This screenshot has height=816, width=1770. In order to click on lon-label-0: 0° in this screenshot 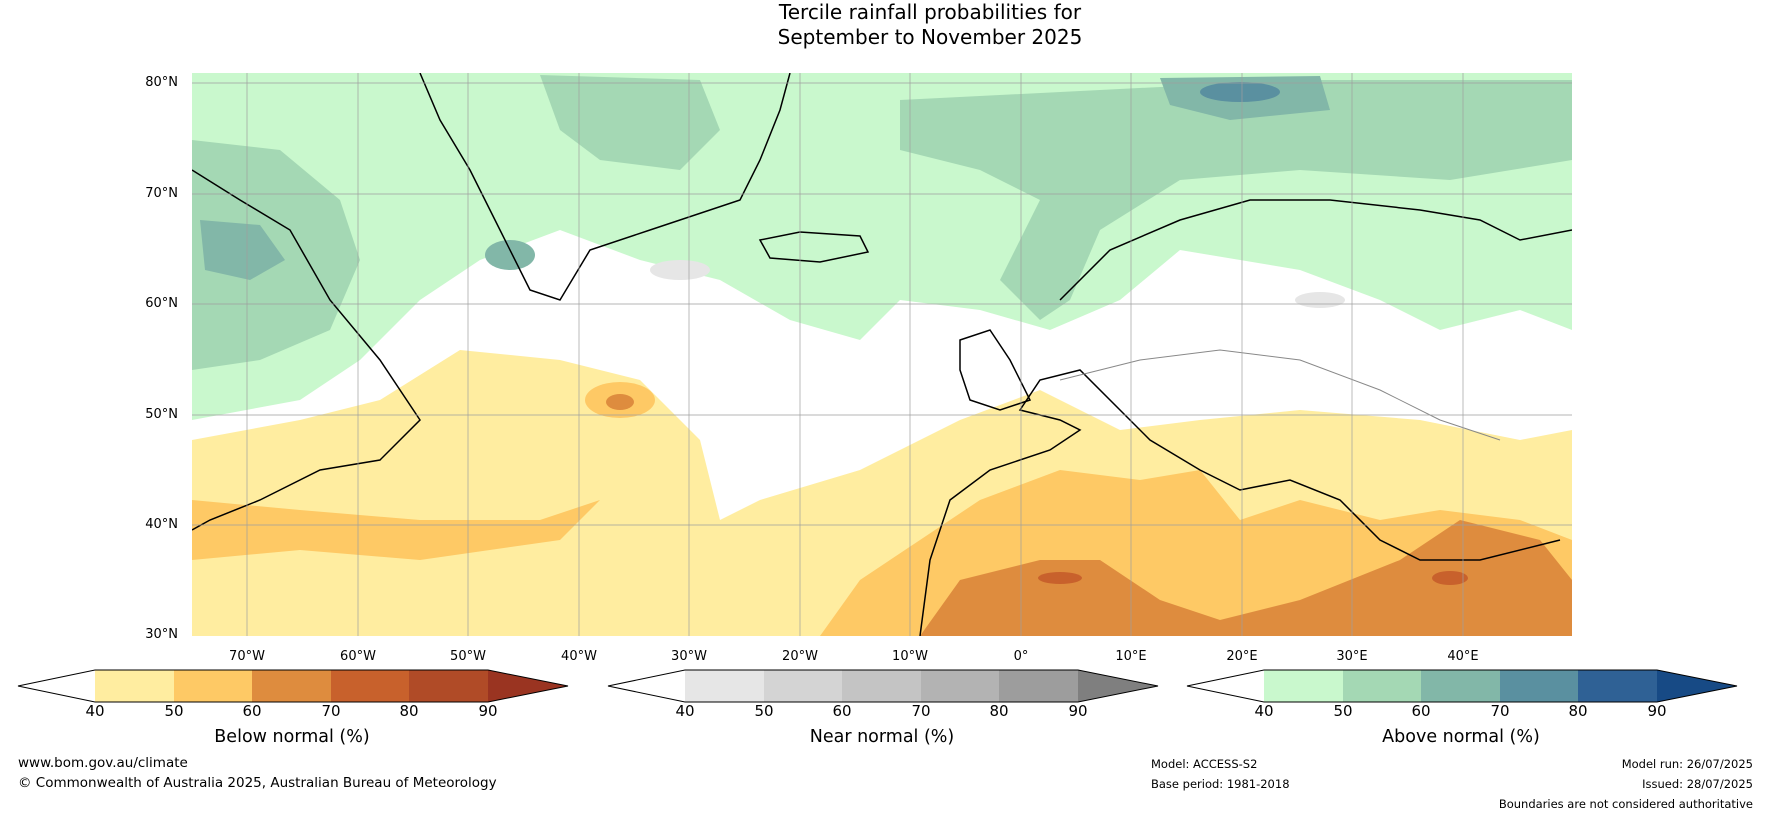, I will do `click(1021, 656)`.